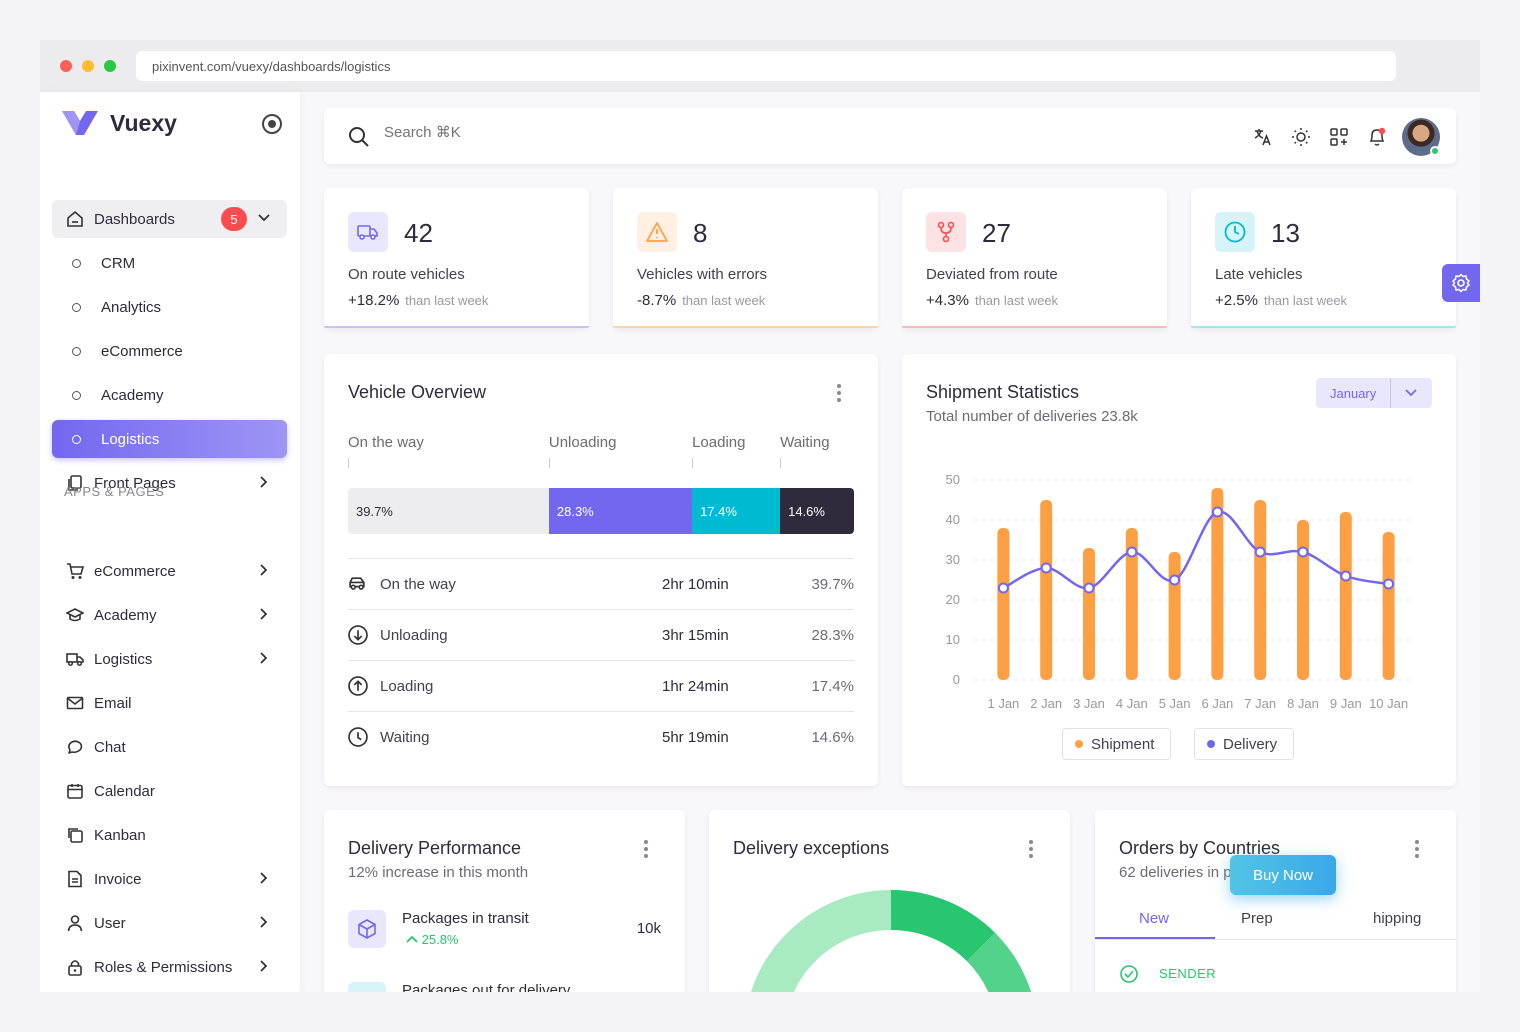 The width and height of the screenshot is (1520, 1032). What do you see at coordinates (1211, 744) in the screenshot?
I see `legend-dot-icon` at bounding box center [1211, 744].